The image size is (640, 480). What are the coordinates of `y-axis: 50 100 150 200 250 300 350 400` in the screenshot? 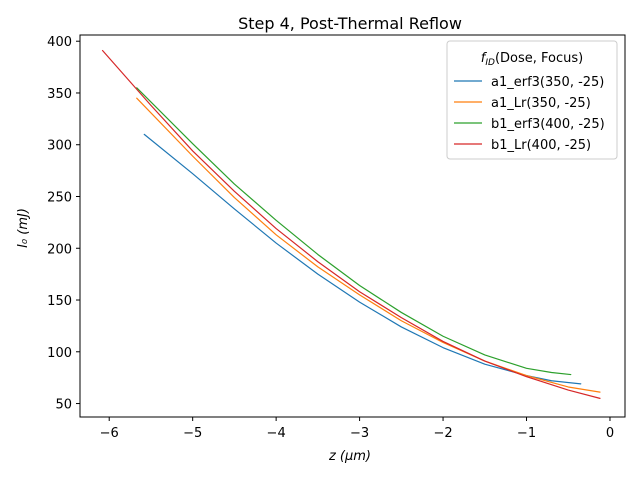 It's located at (63, 224).